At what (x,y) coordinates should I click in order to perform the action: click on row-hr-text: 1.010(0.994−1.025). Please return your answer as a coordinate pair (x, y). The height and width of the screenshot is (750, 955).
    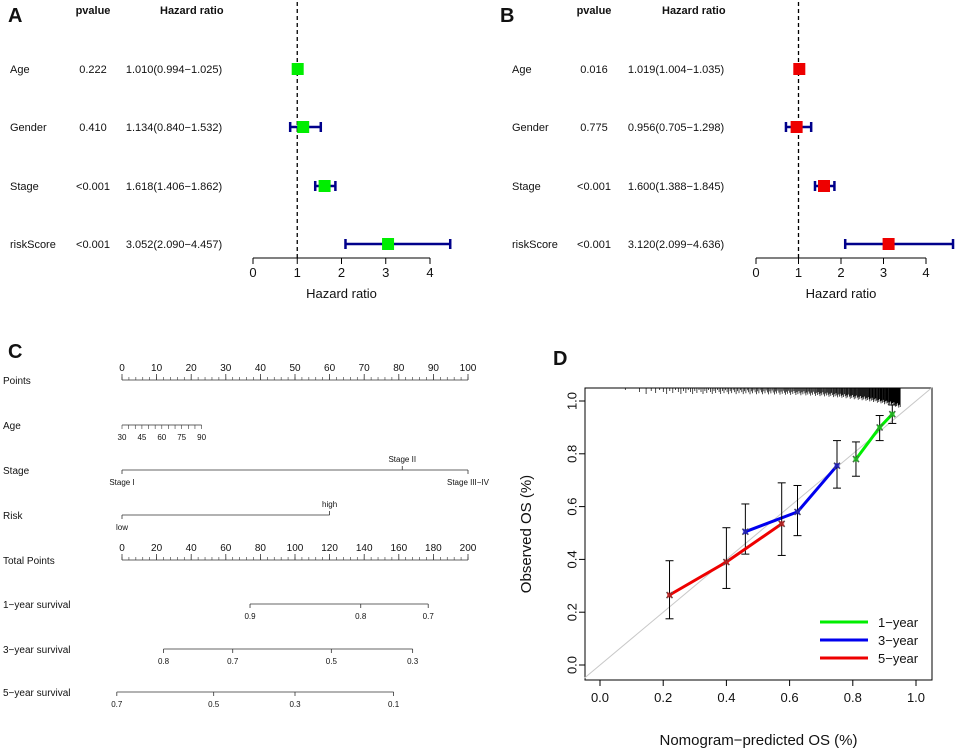
    Looking at the image, I should click on (174, 70).